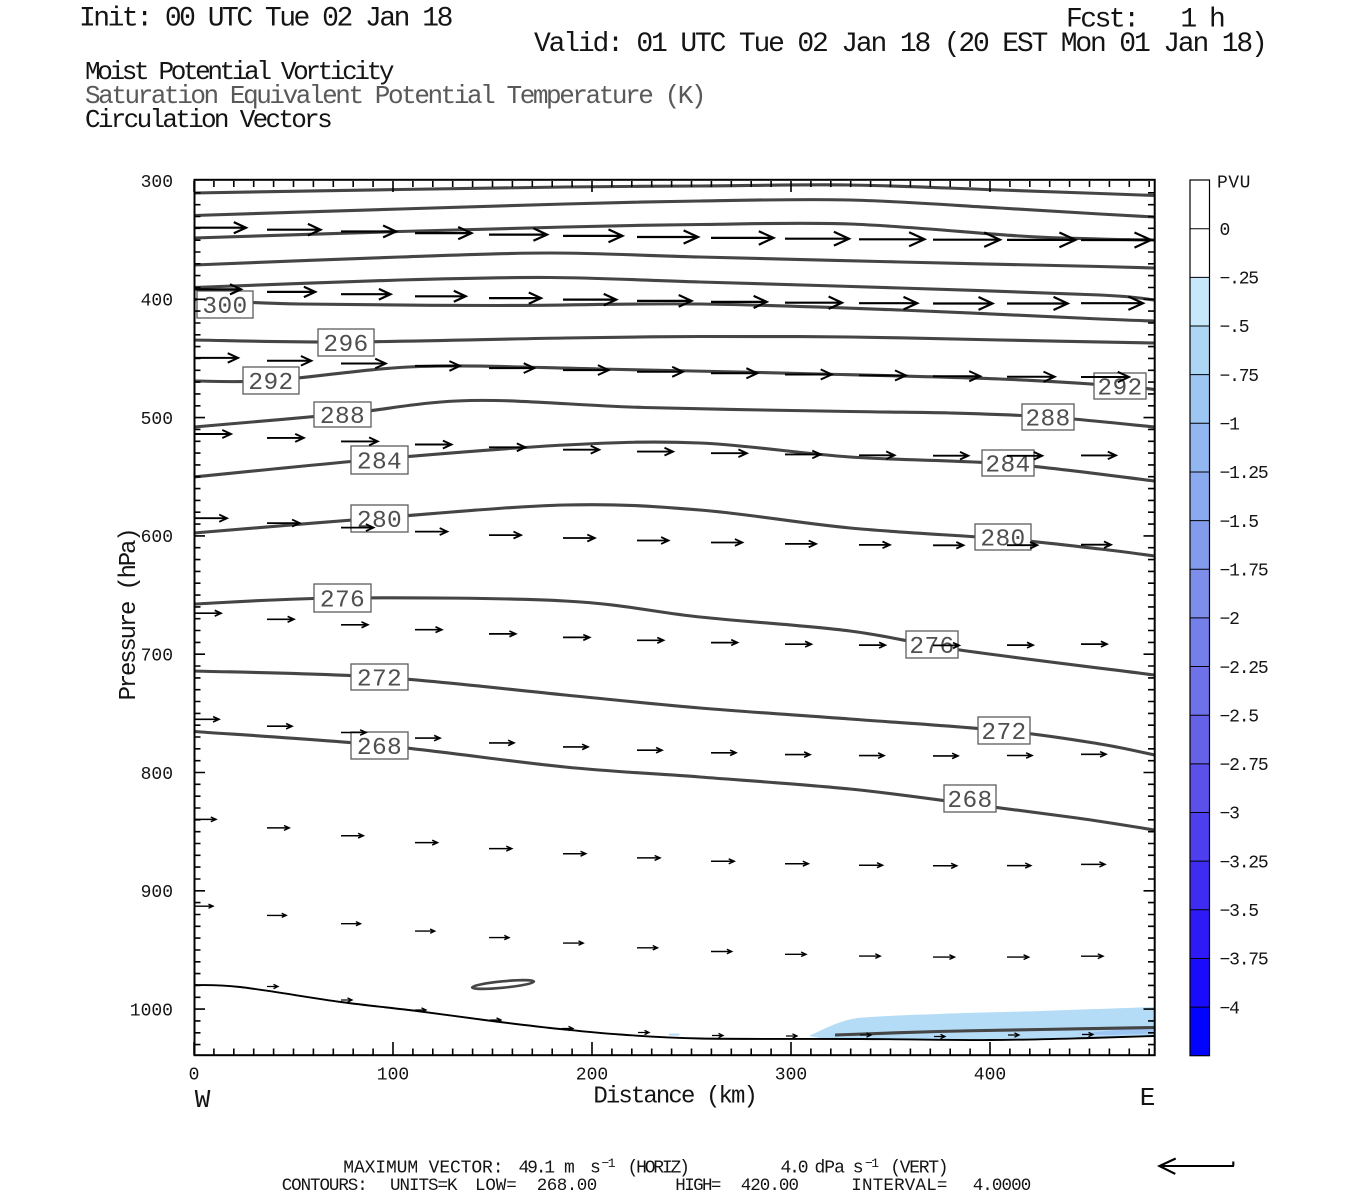  What do you see at coordinates (157, 420) in the screenshot?
I see `svg-text: 500` at bounding box center [157, 420].